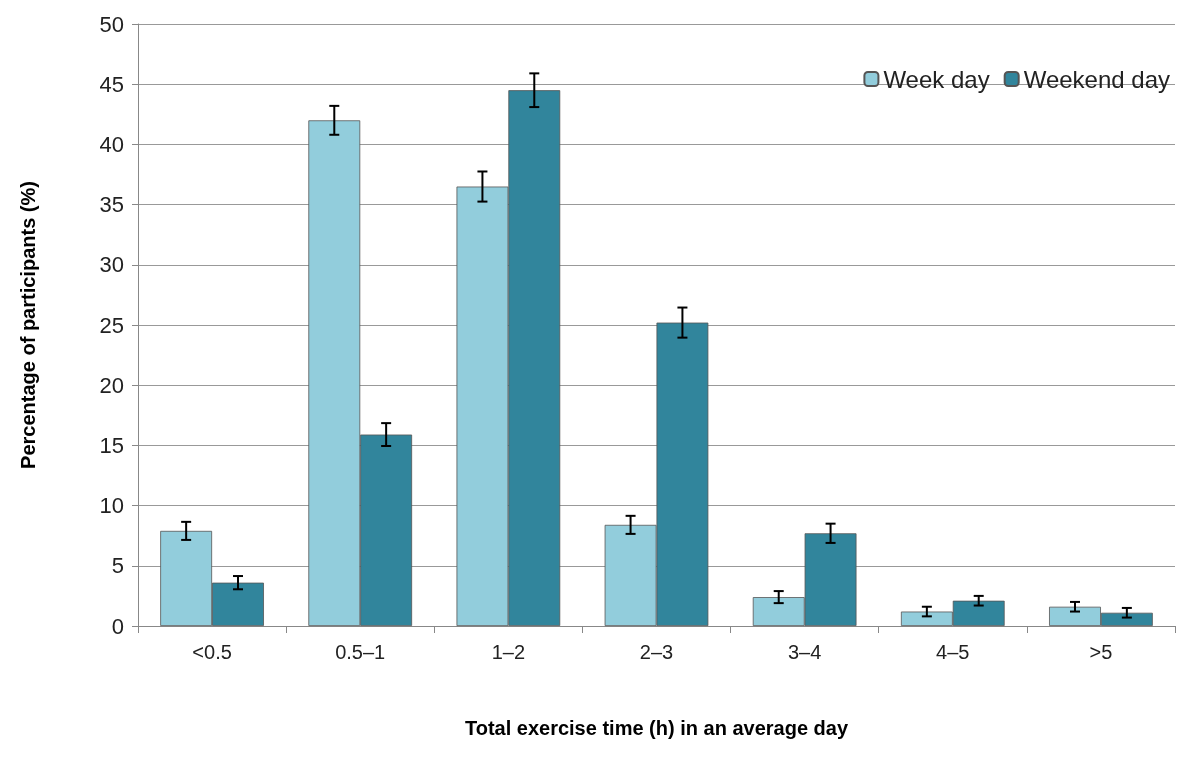 This screenshot has width=1183, height=760. What do you see at coordinates (28, 325) in the screenshot?
I see `y-axis-title: Percentage of participants (%)` at bounding box center [28, 325].